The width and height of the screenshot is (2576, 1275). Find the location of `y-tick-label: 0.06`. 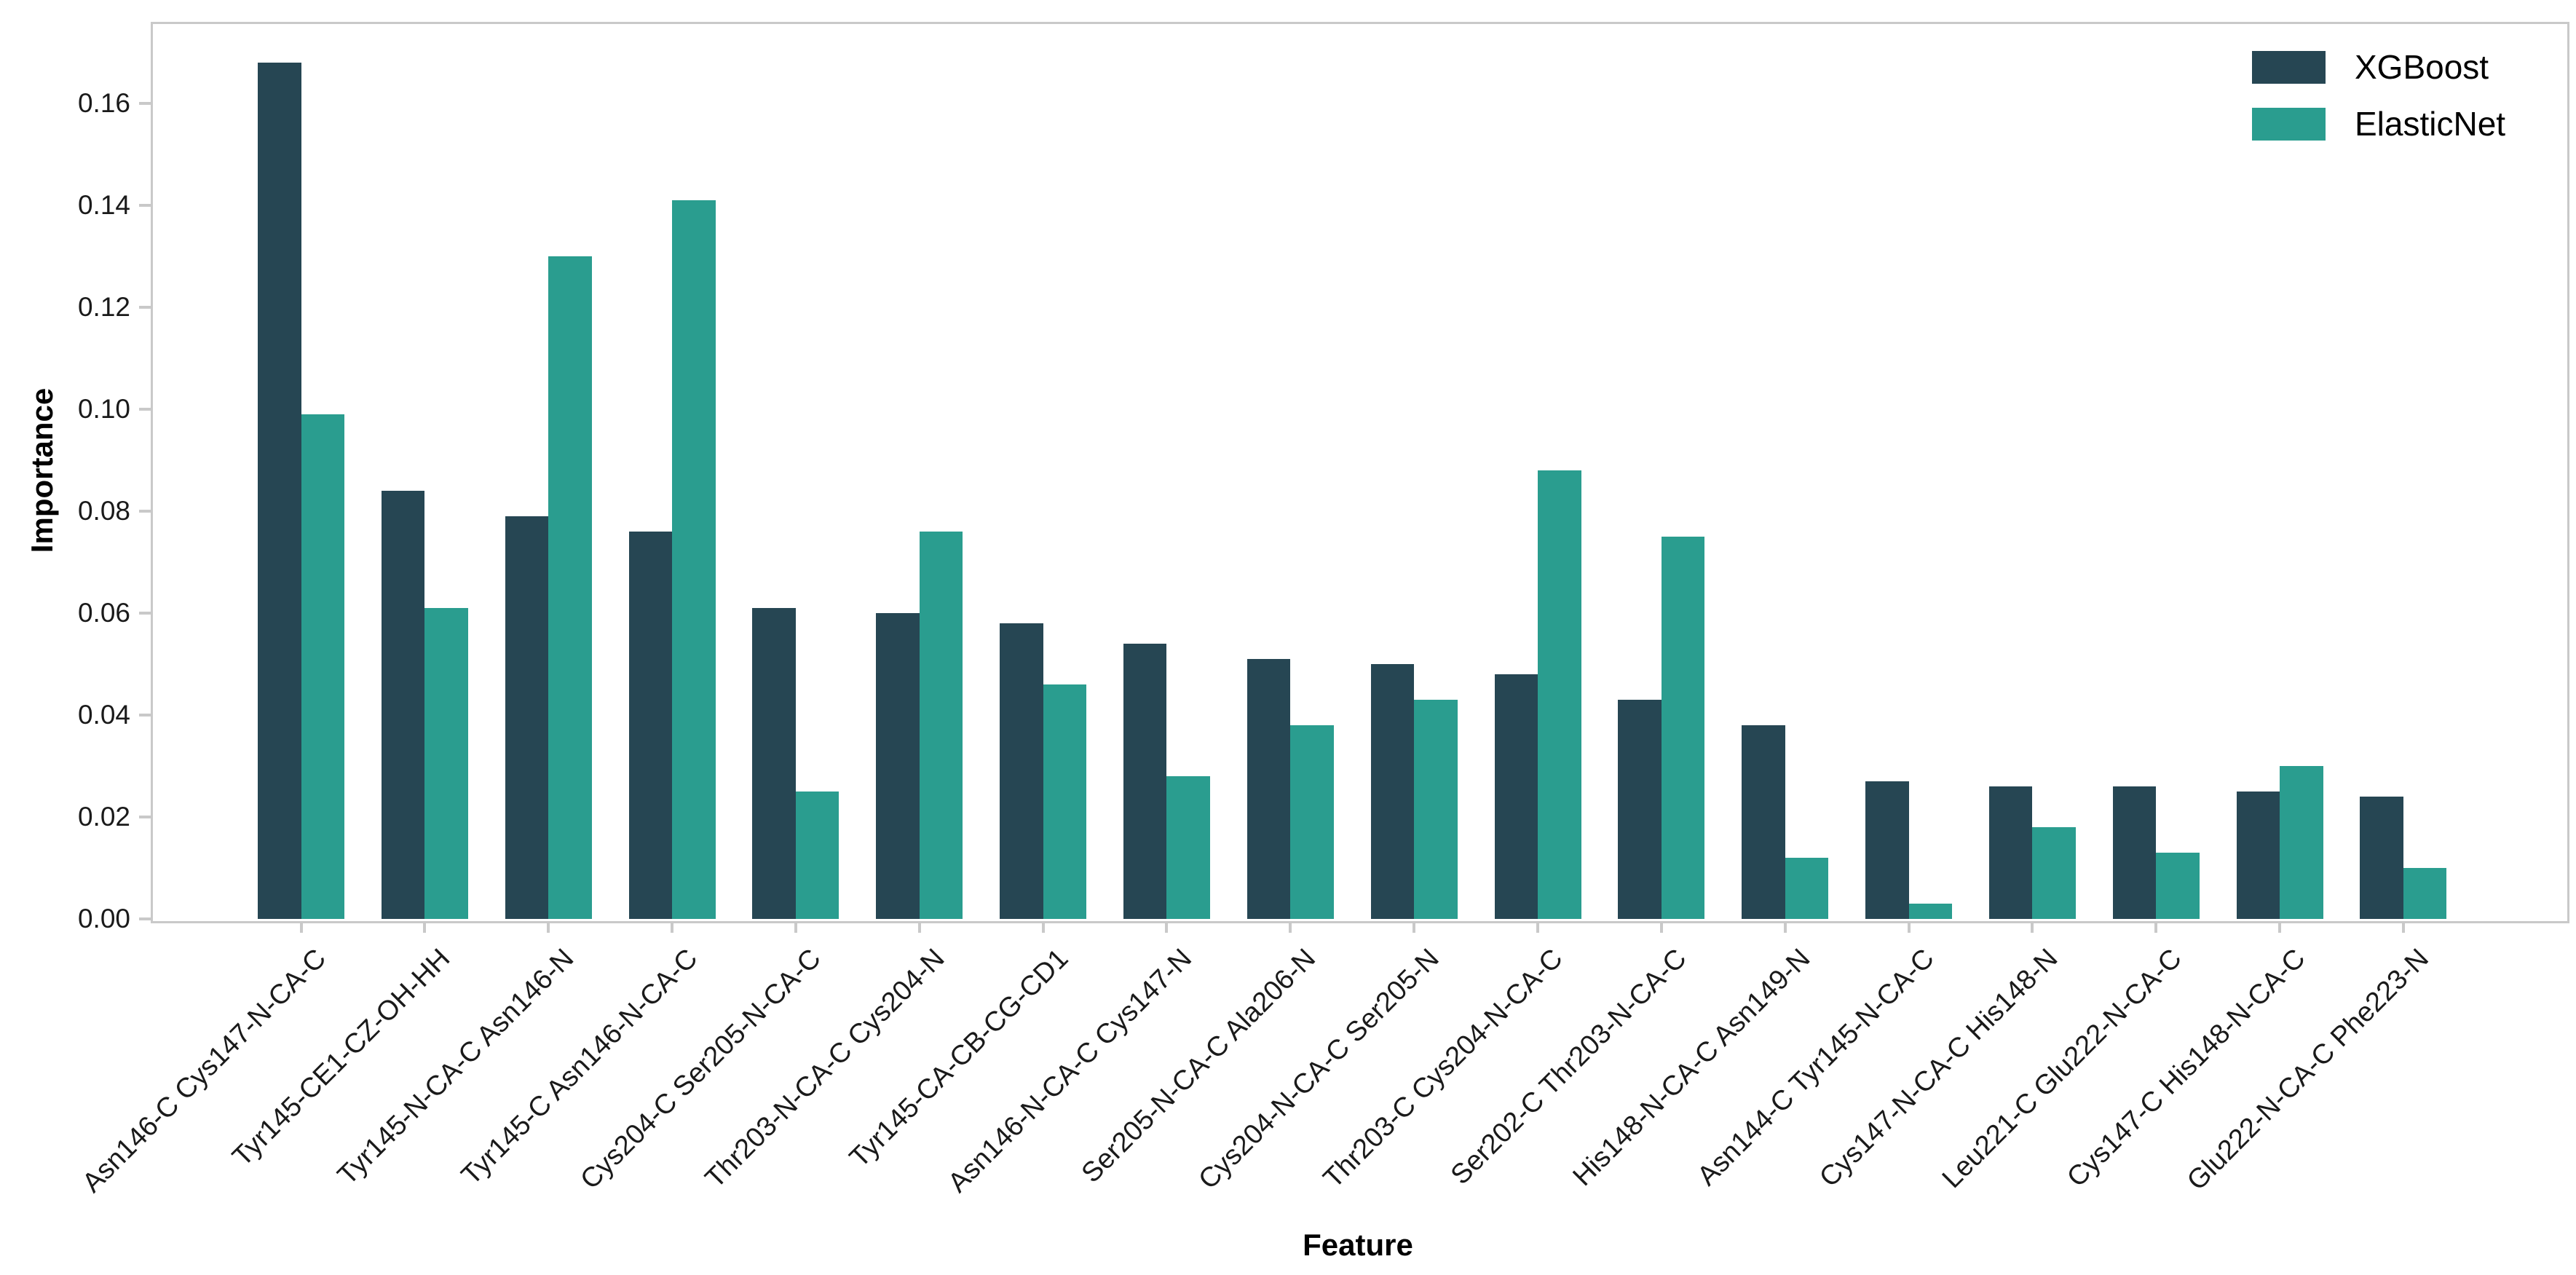

y-tick-label: 0.06 is located at coordinates (104, 613).